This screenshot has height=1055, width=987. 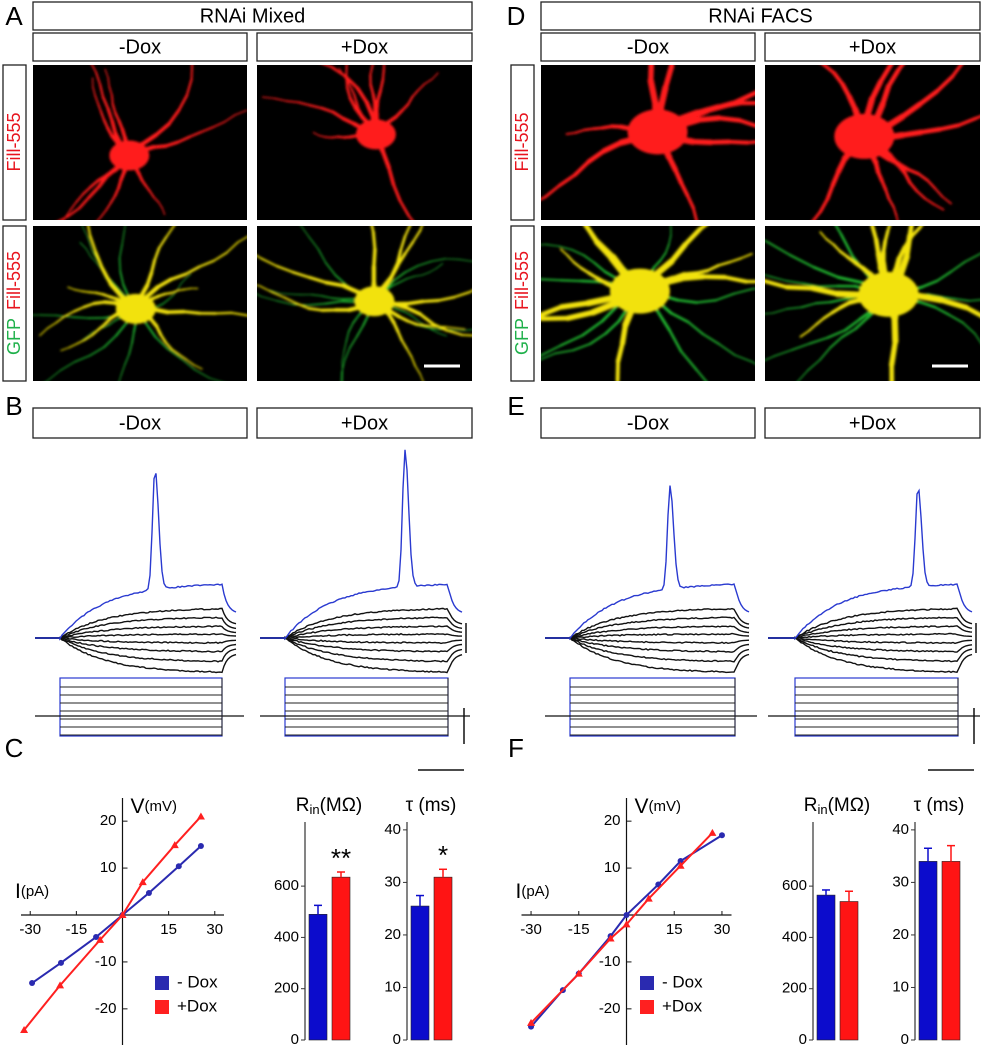 What do you see at coordinates (14, 336) in the screenshot?
I see `row-label-gfp: GFP` at bounding box center [14, 336].